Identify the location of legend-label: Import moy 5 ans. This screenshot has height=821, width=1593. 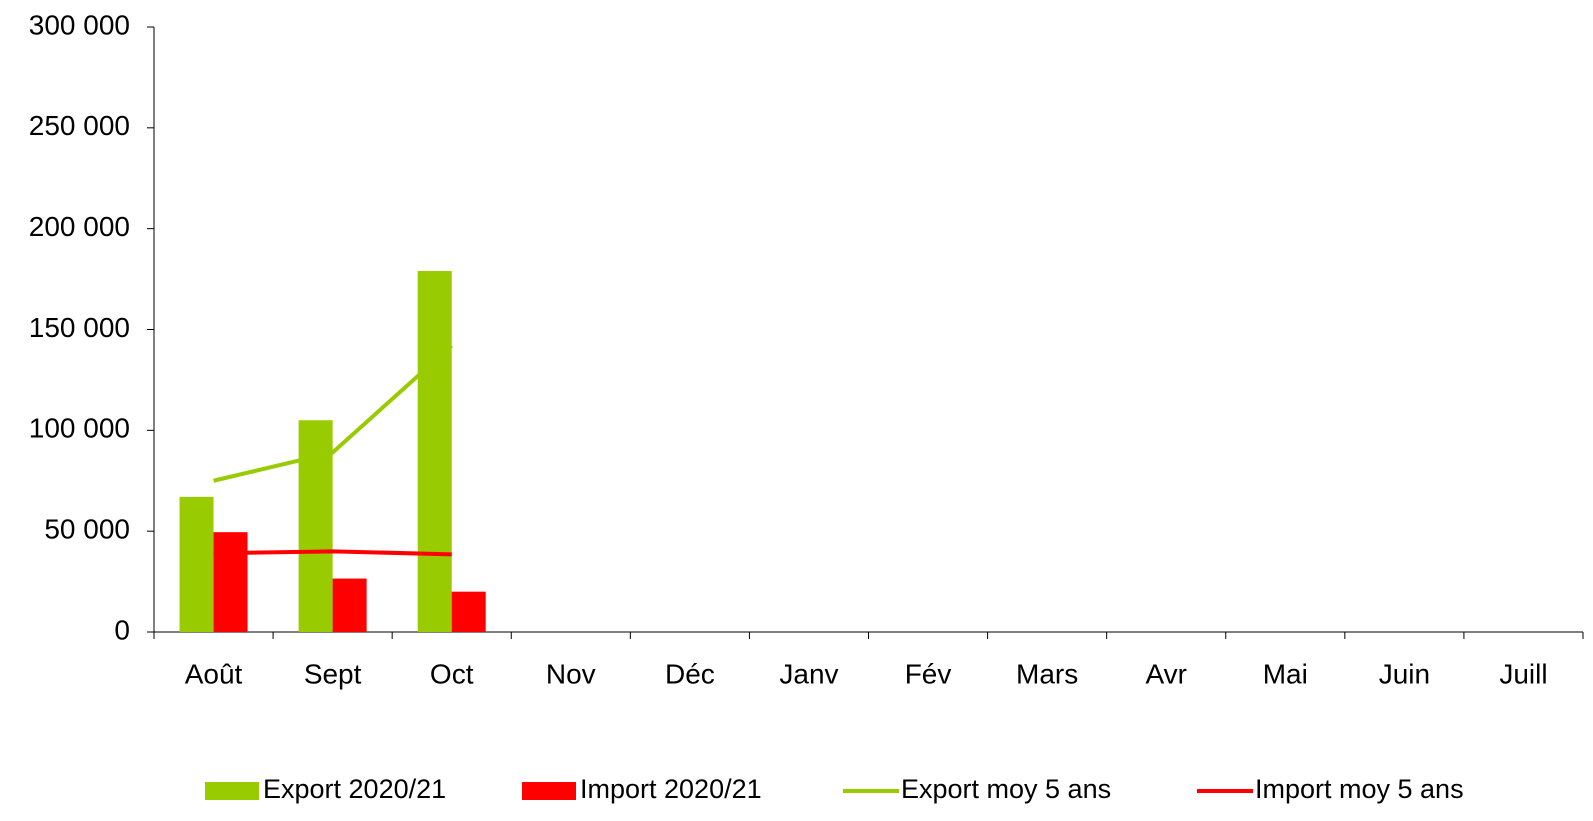
(1359, 789).